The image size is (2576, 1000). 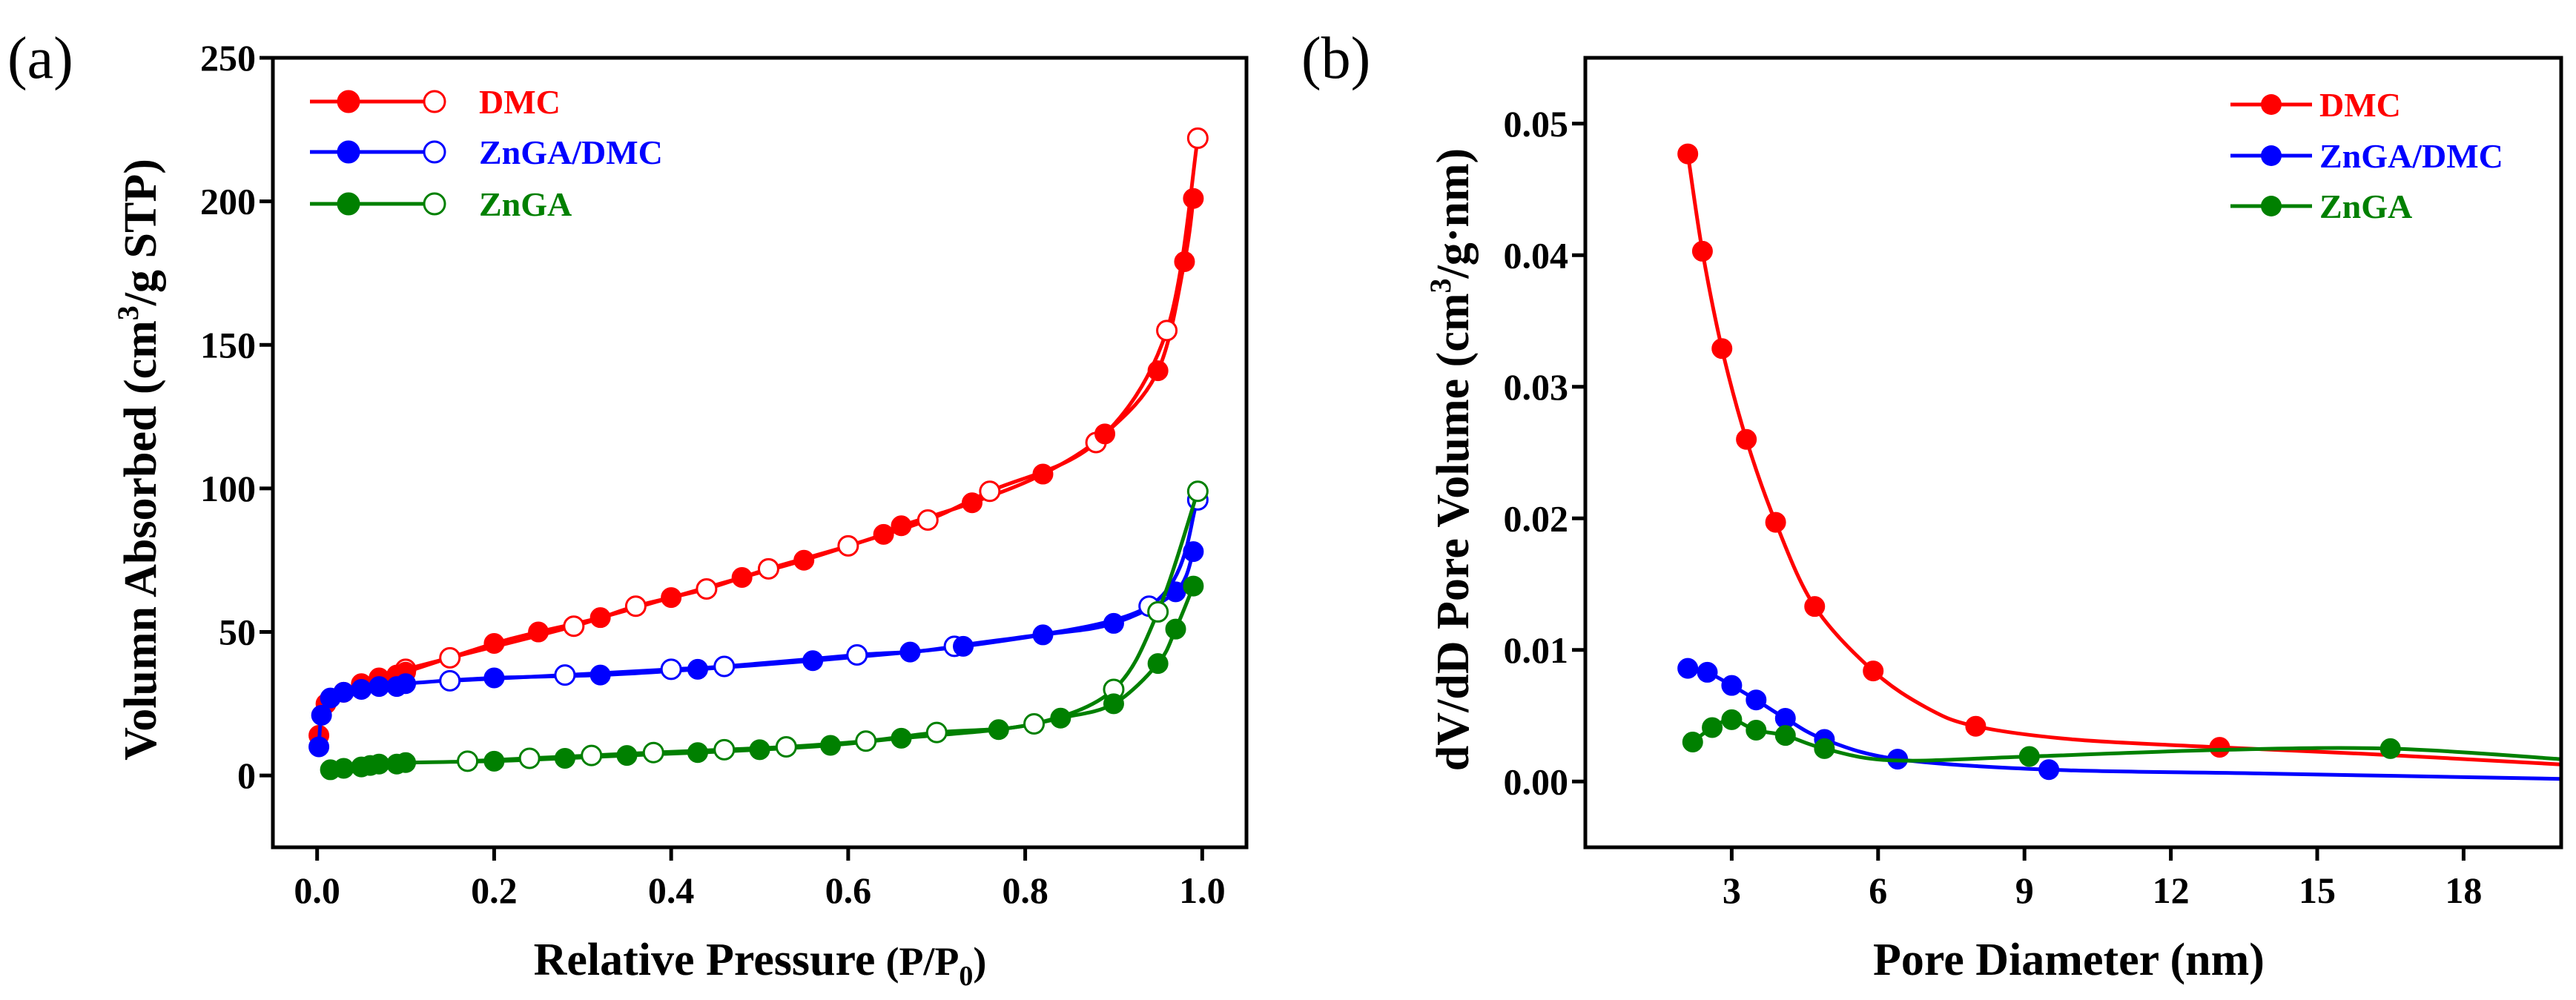 I want to click on legend-b-marker-zngadmc, so click(x=2271, y=155).